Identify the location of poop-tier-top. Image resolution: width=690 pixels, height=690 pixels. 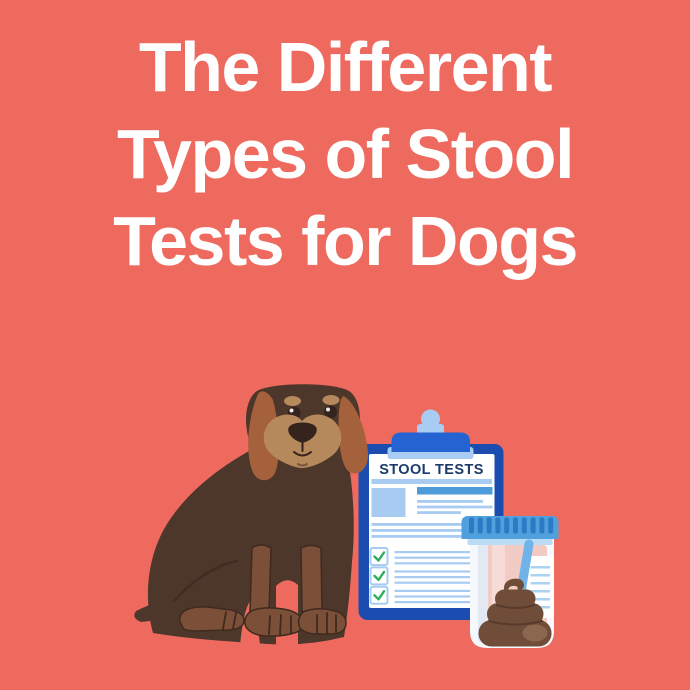
(515, 598).